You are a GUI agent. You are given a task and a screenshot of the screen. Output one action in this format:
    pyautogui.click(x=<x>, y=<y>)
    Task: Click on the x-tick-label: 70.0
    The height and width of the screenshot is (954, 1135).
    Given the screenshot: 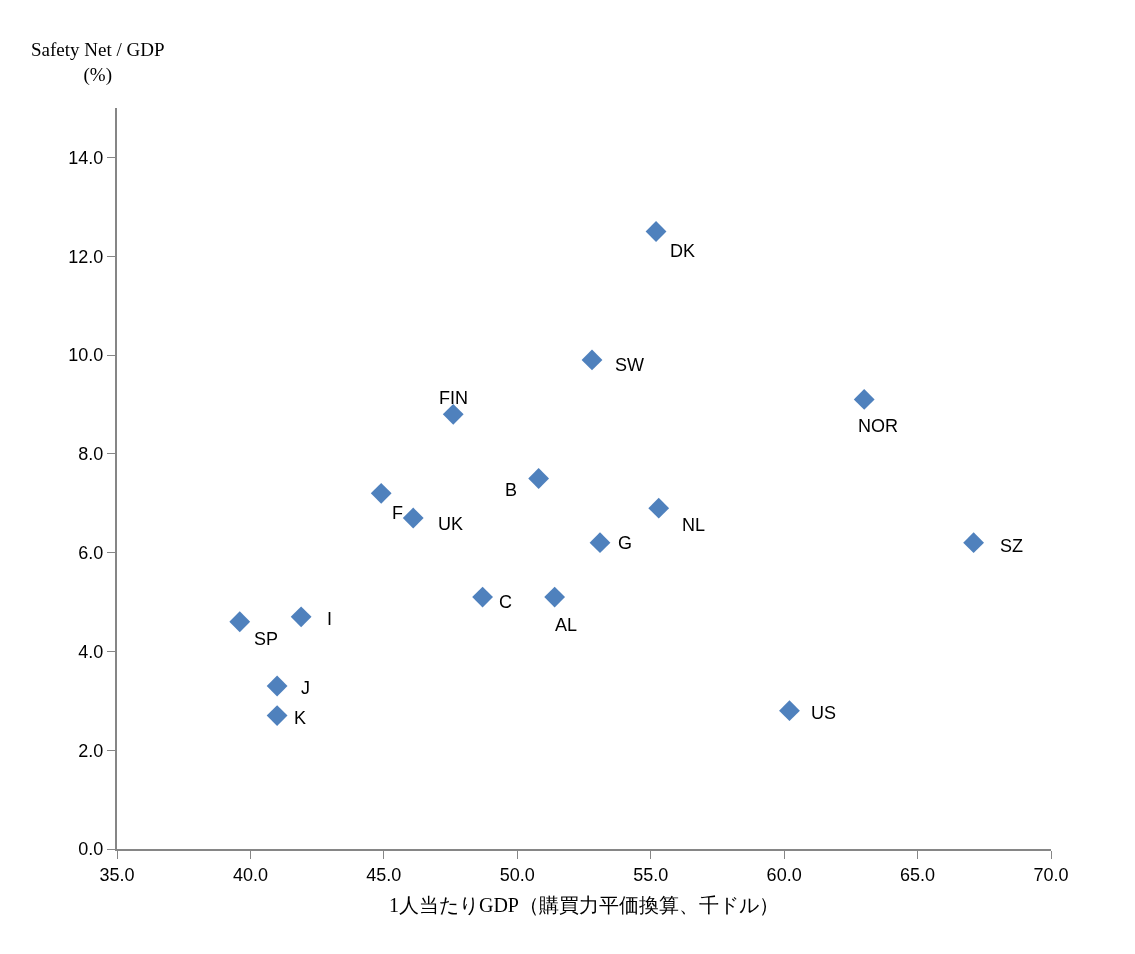 What is the action you would take?
    pyautogui.click(x=1051, y=874)
    